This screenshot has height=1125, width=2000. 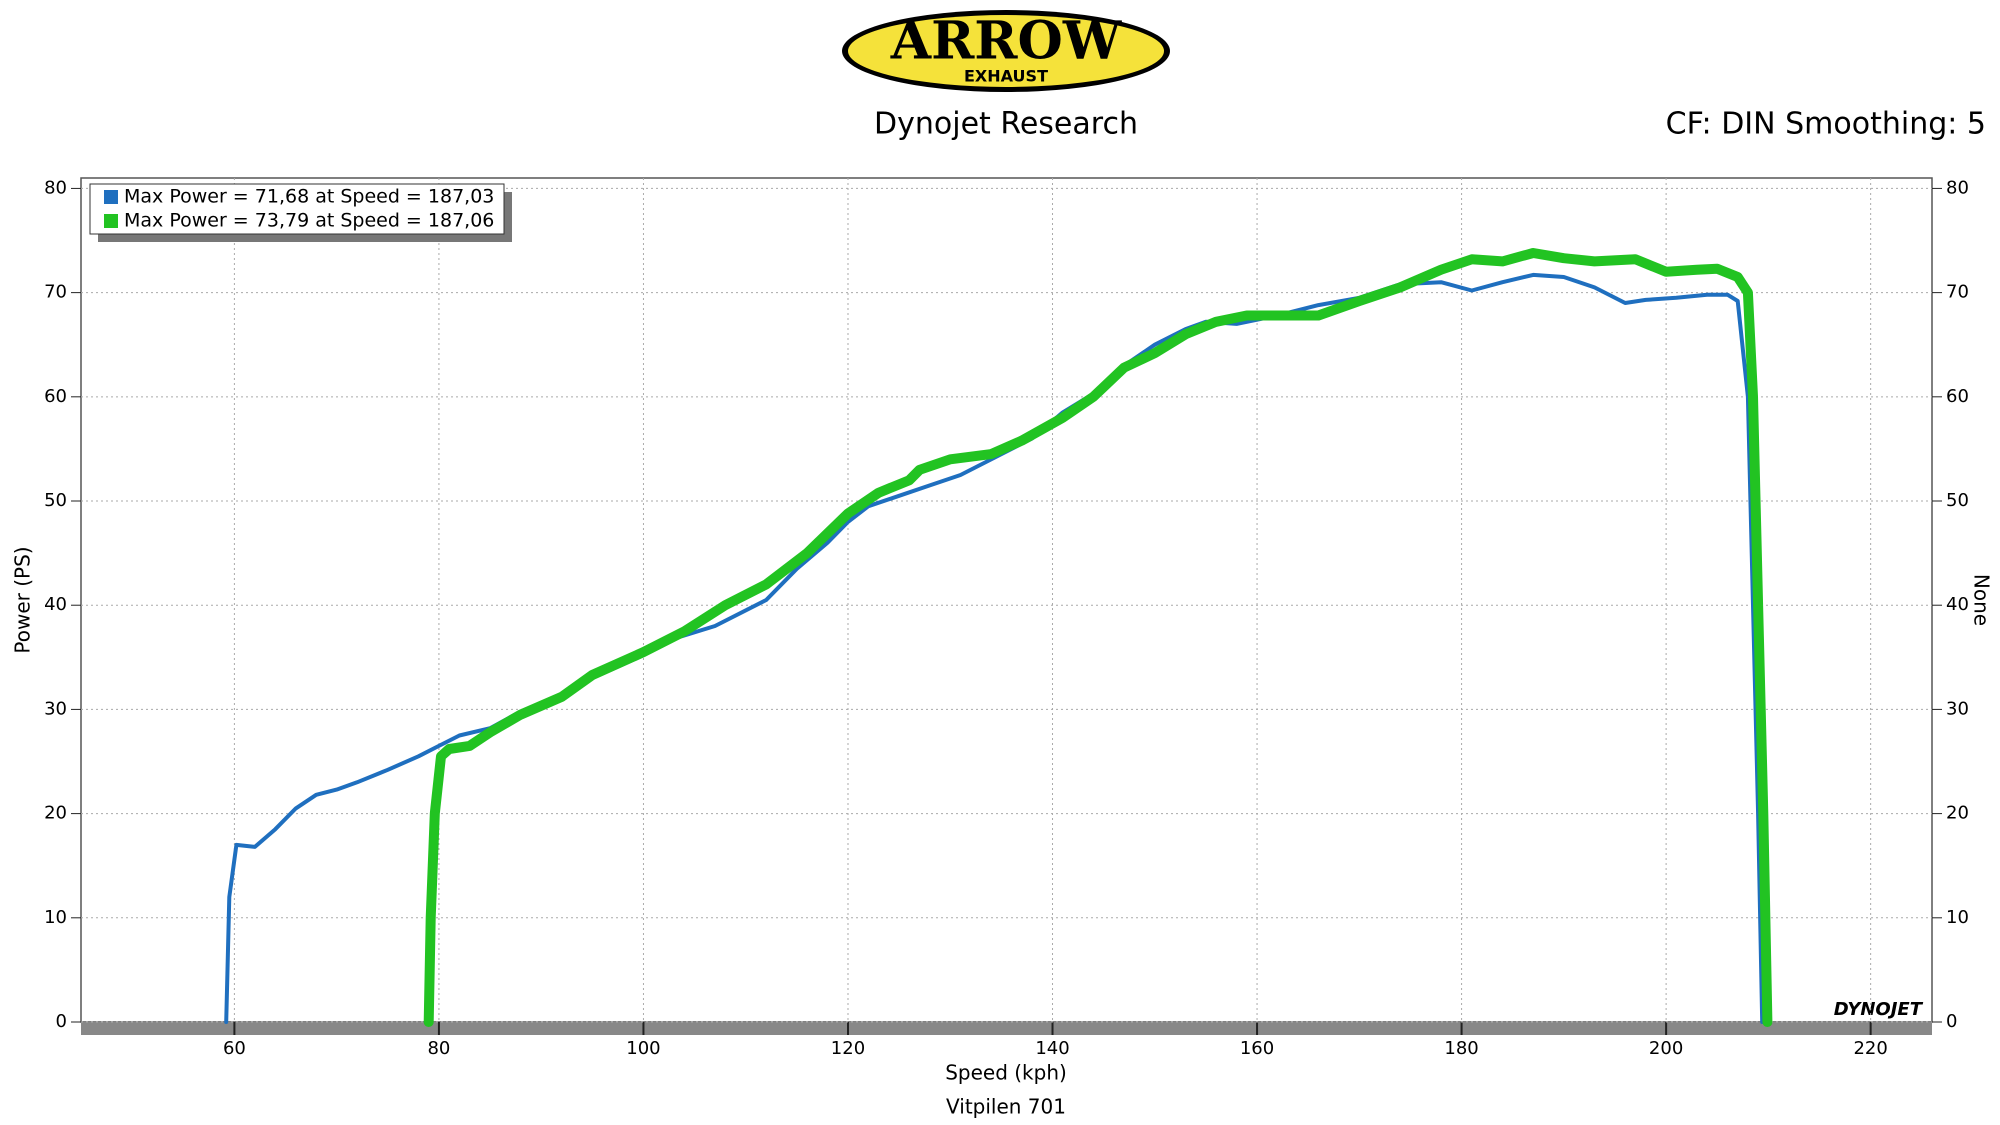 I want to click on x-tick-label: 80, so click(x=438, y=1048).